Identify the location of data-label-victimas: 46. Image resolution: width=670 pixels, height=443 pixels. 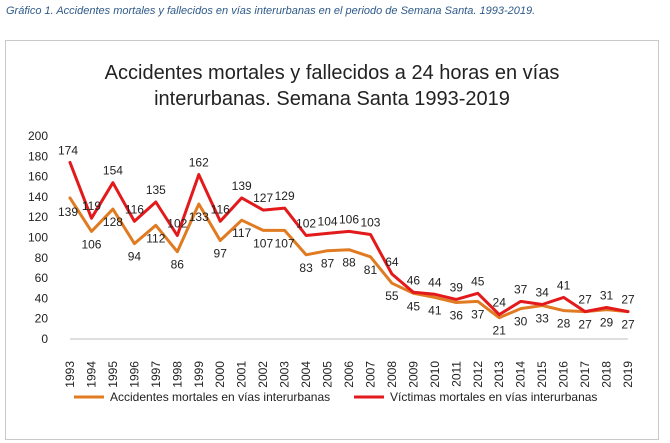
(414, 280).